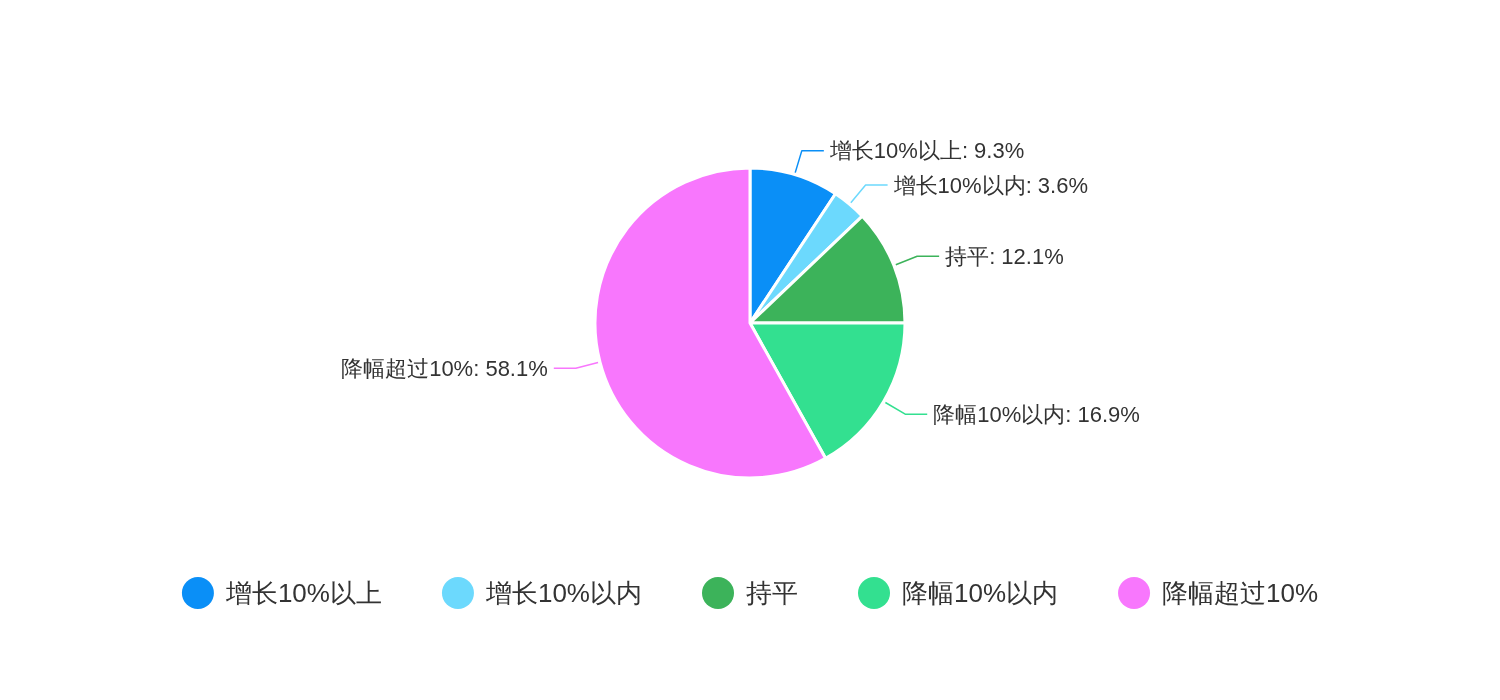 This screenshot has width=1500, height=700. Describe the element at coordinates (980, 593) in the screenshot. I see `legend-label: 降幅10%以内` at that location.